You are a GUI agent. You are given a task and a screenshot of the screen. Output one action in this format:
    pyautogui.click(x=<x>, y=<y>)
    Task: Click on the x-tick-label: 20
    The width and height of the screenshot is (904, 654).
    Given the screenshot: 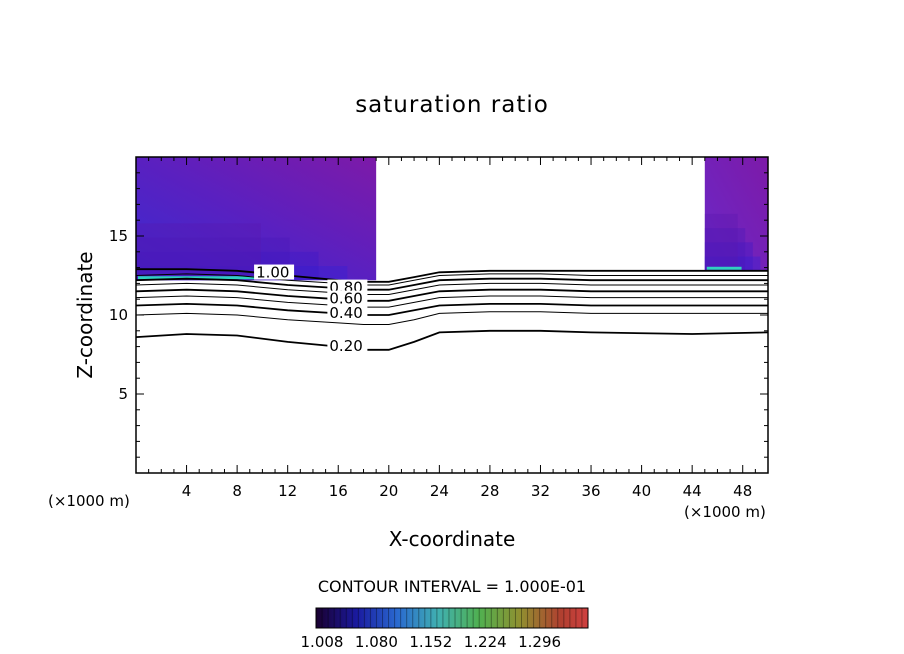 What is the action you would take?
    pyautogui.click(x=388, y=491)
    